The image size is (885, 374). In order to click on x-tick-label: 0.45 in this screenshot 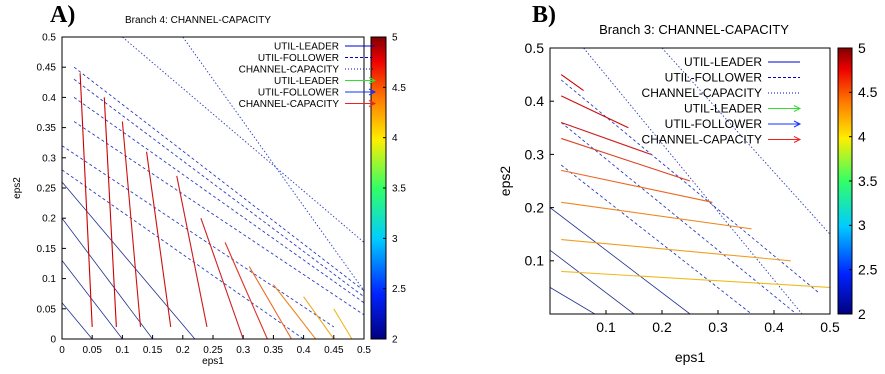, I will do `click(334, 350)`.